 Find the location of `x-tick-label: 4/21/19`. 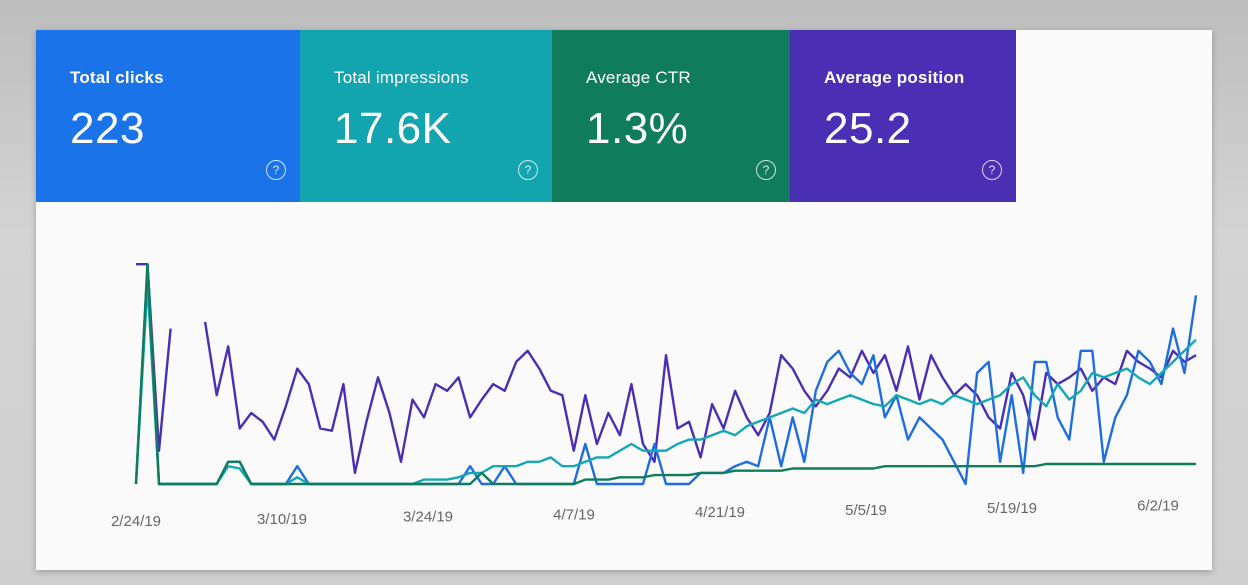

x-tick-label: 4/21/19 is located at coordinates (720, 512).